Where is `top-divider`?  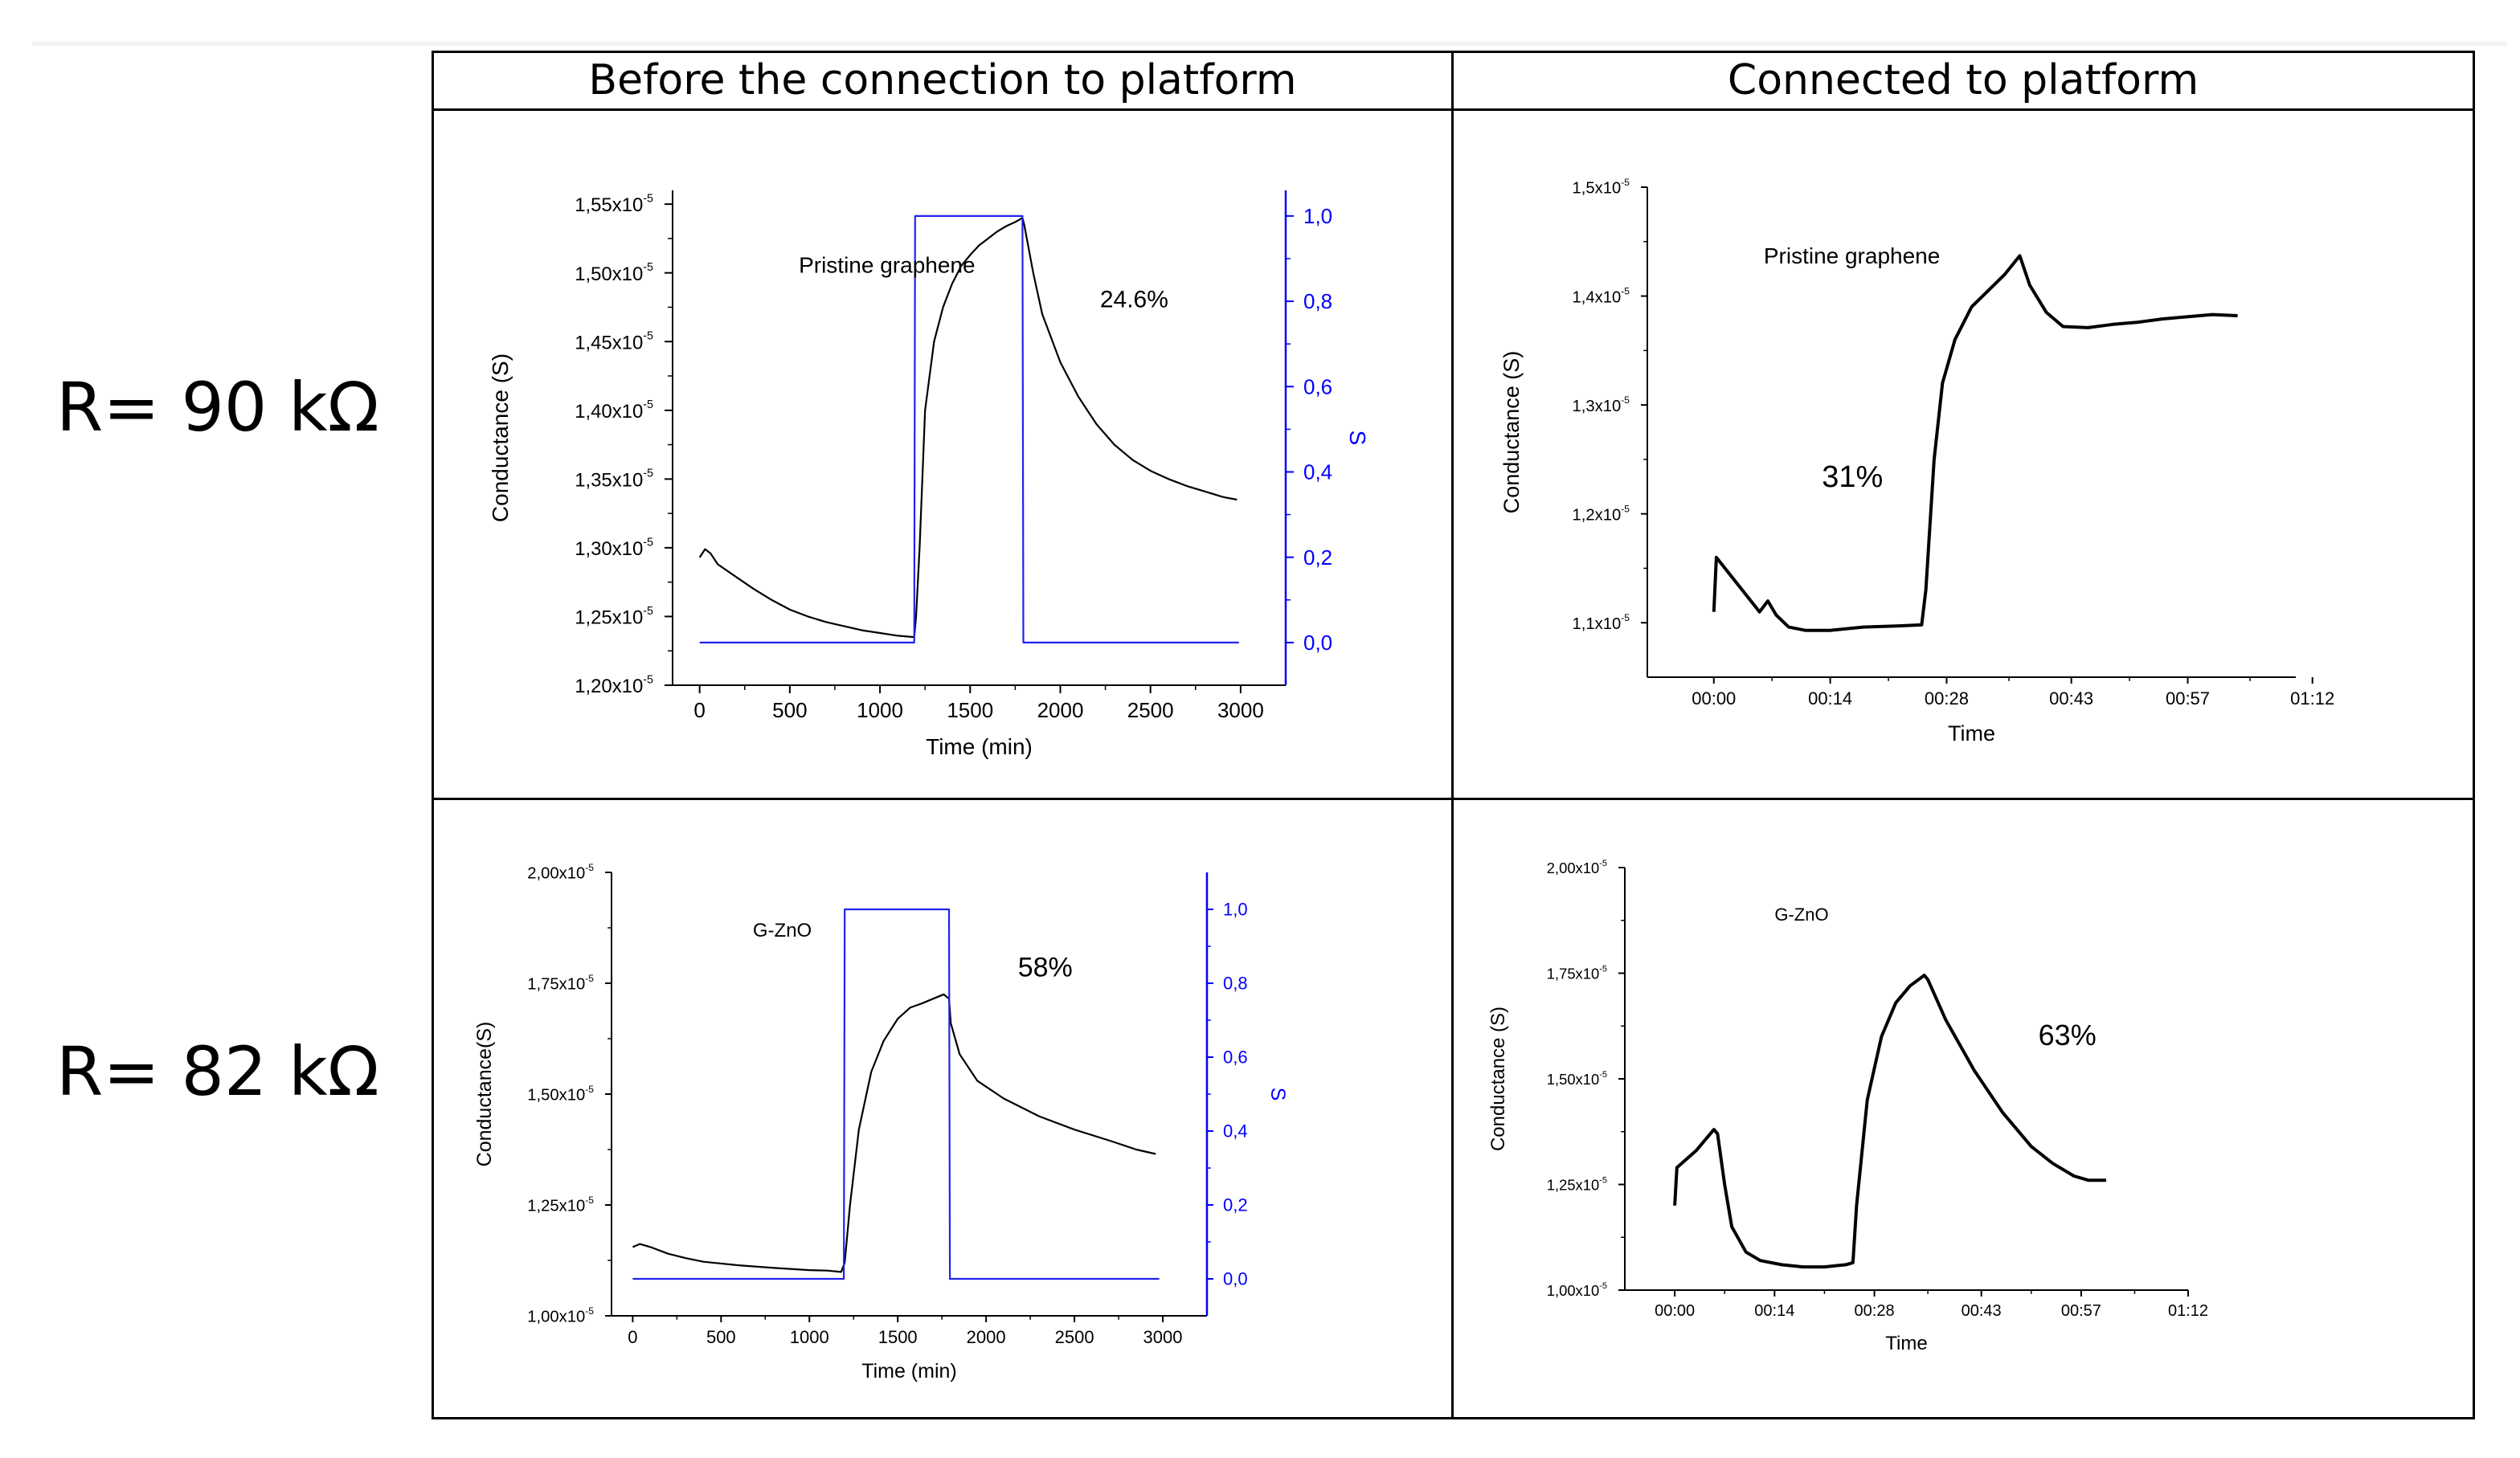
top-divider is located at coordinates (1270, 44).